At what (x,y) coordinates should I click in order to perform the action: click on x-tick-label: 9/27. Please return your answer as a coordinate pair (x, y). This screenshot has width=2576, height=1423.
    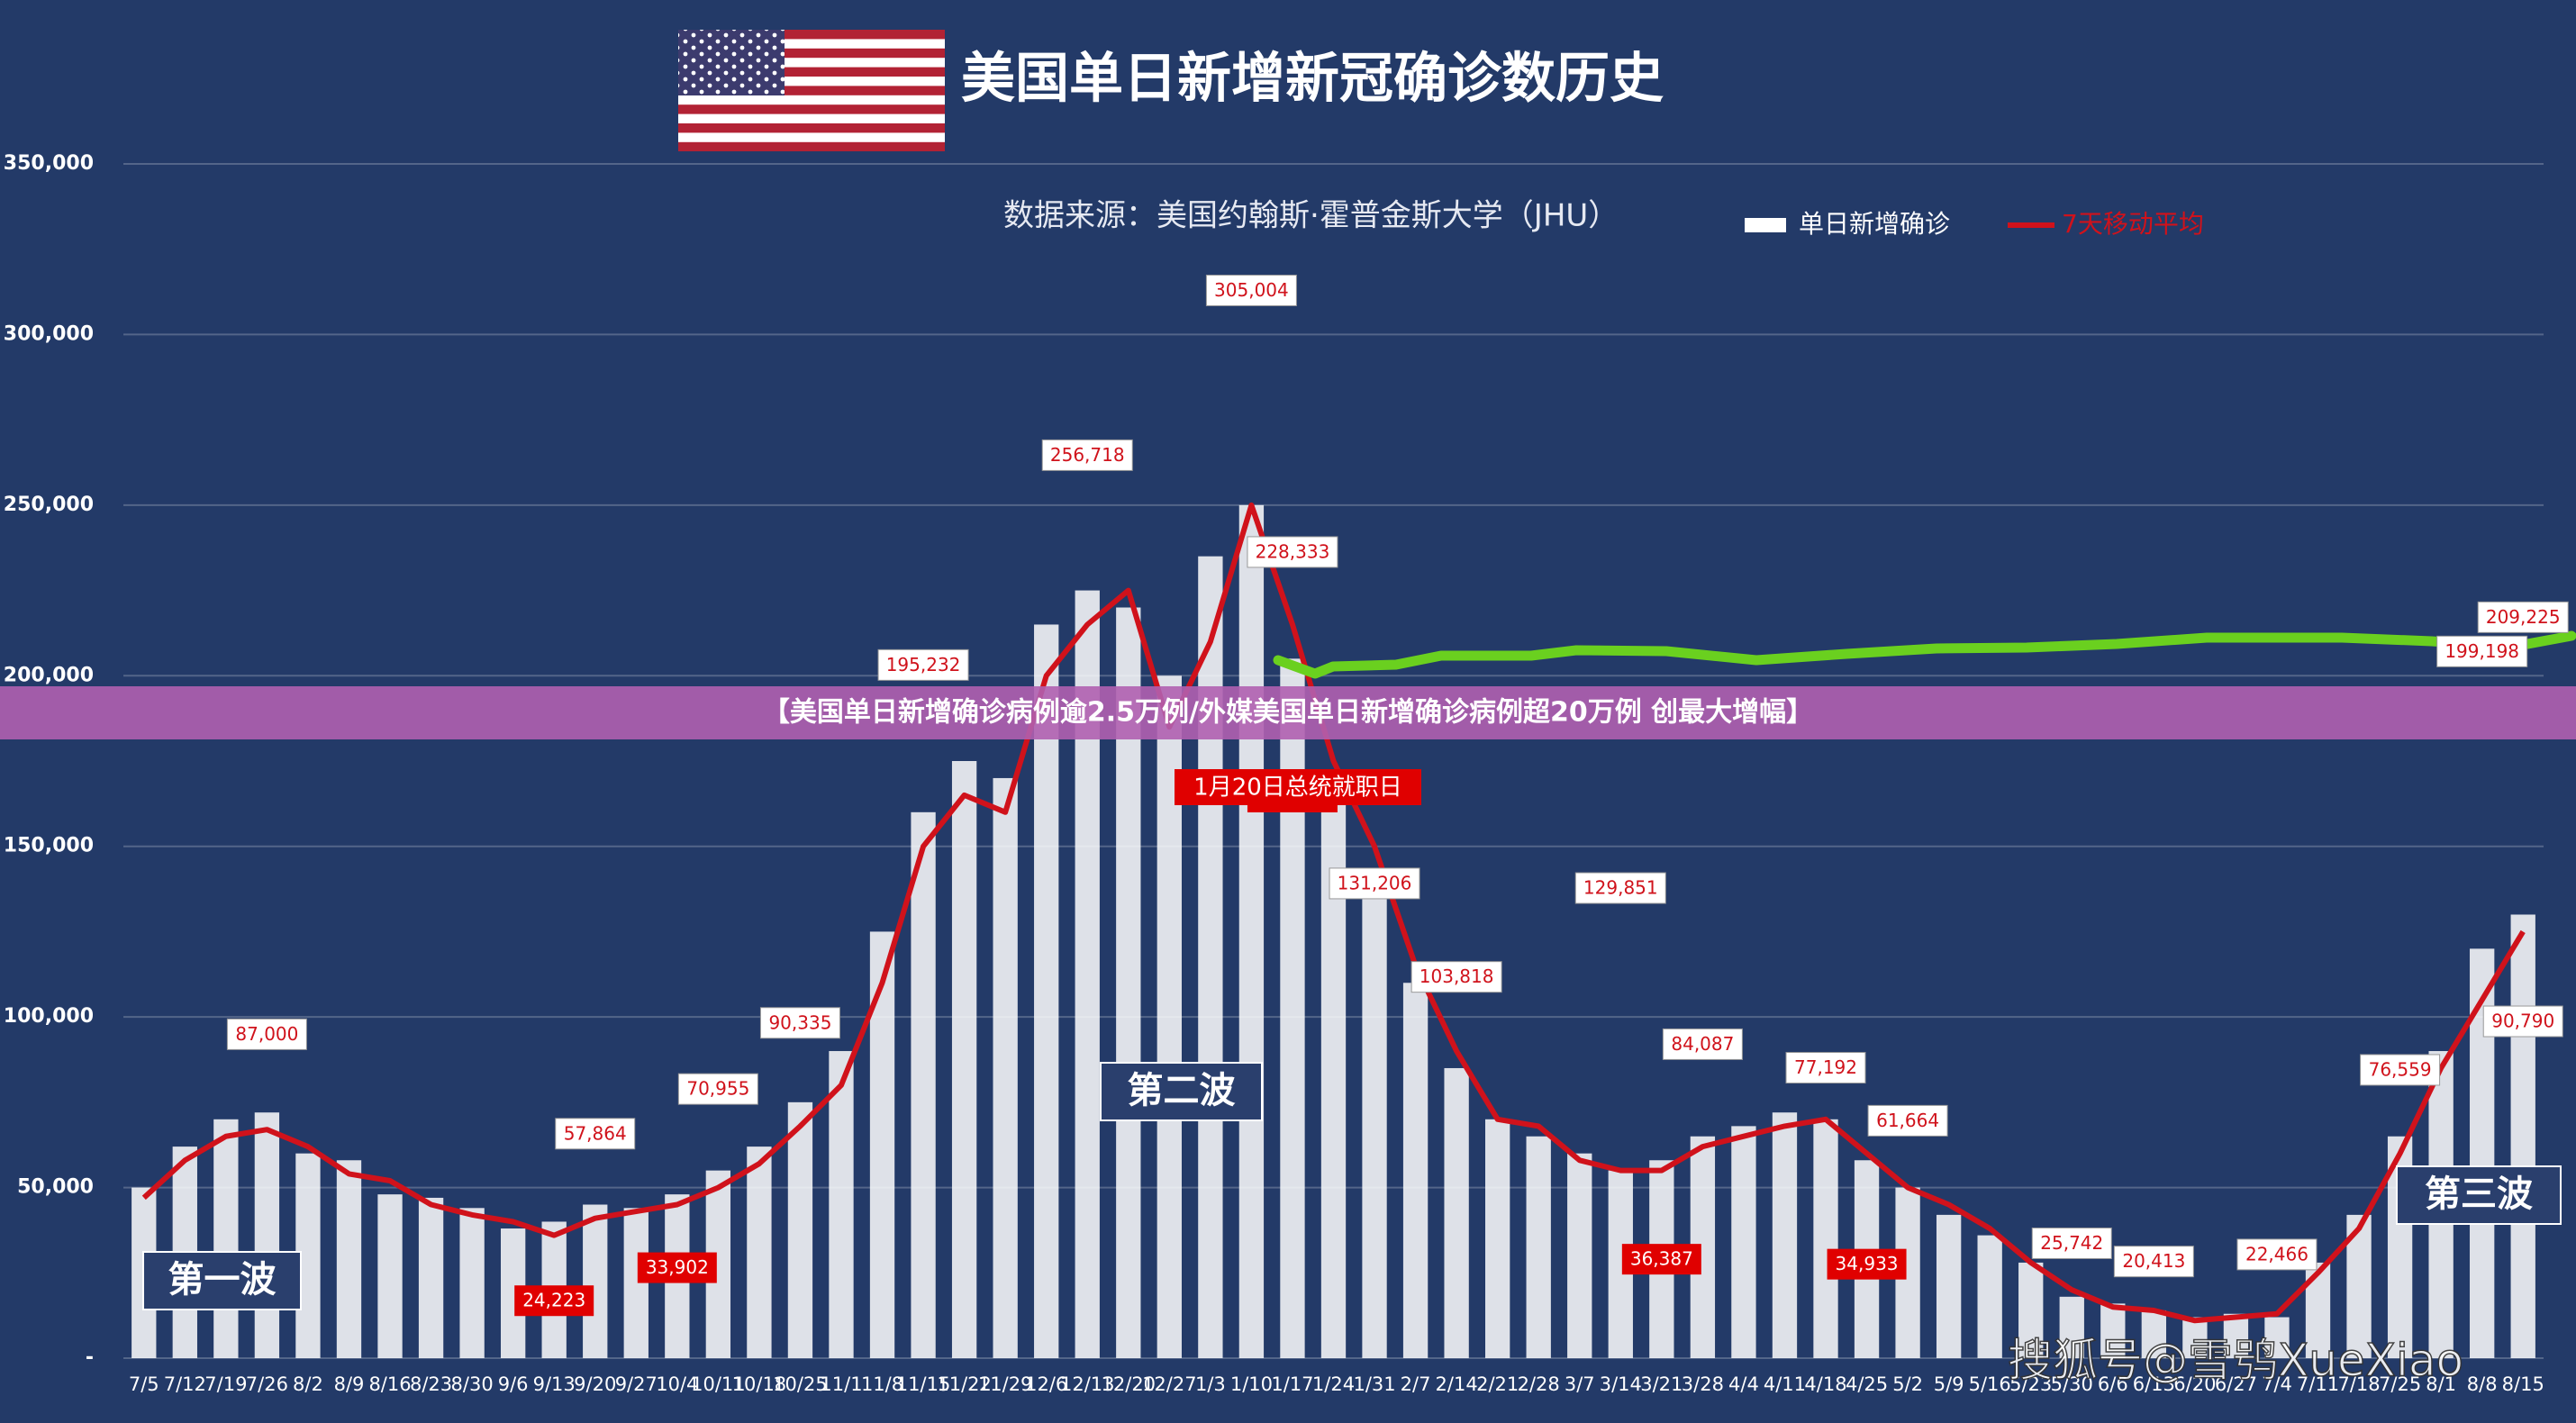
    Looking at the image, I should click on (636, 1384).